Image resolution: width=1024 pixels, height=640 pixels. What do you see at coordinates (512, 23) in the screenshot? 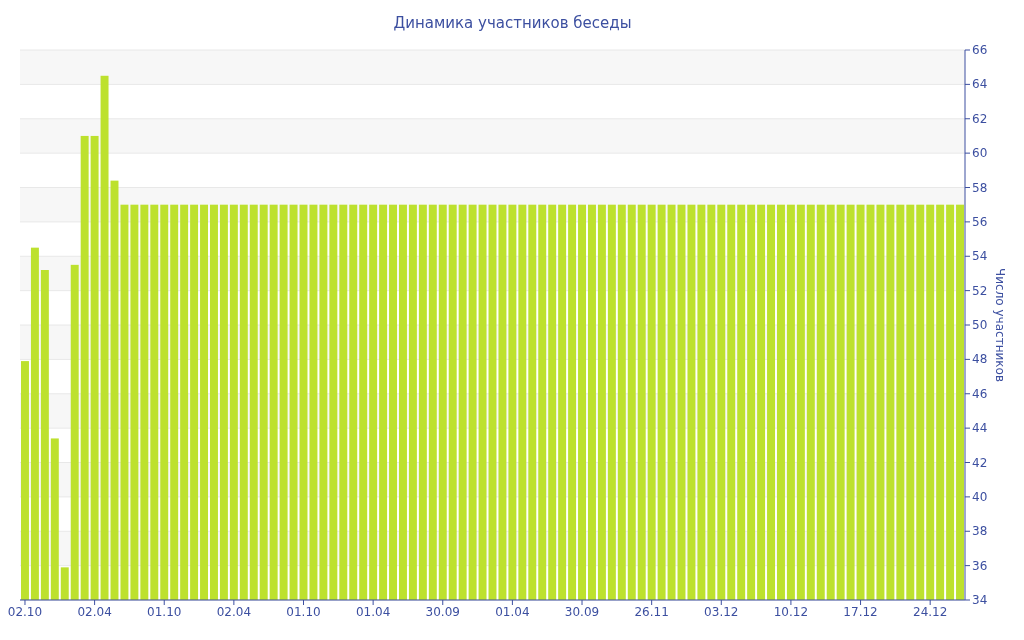
I see `chart-title: Динамика участников беседы` at bounding box center [512, 23].